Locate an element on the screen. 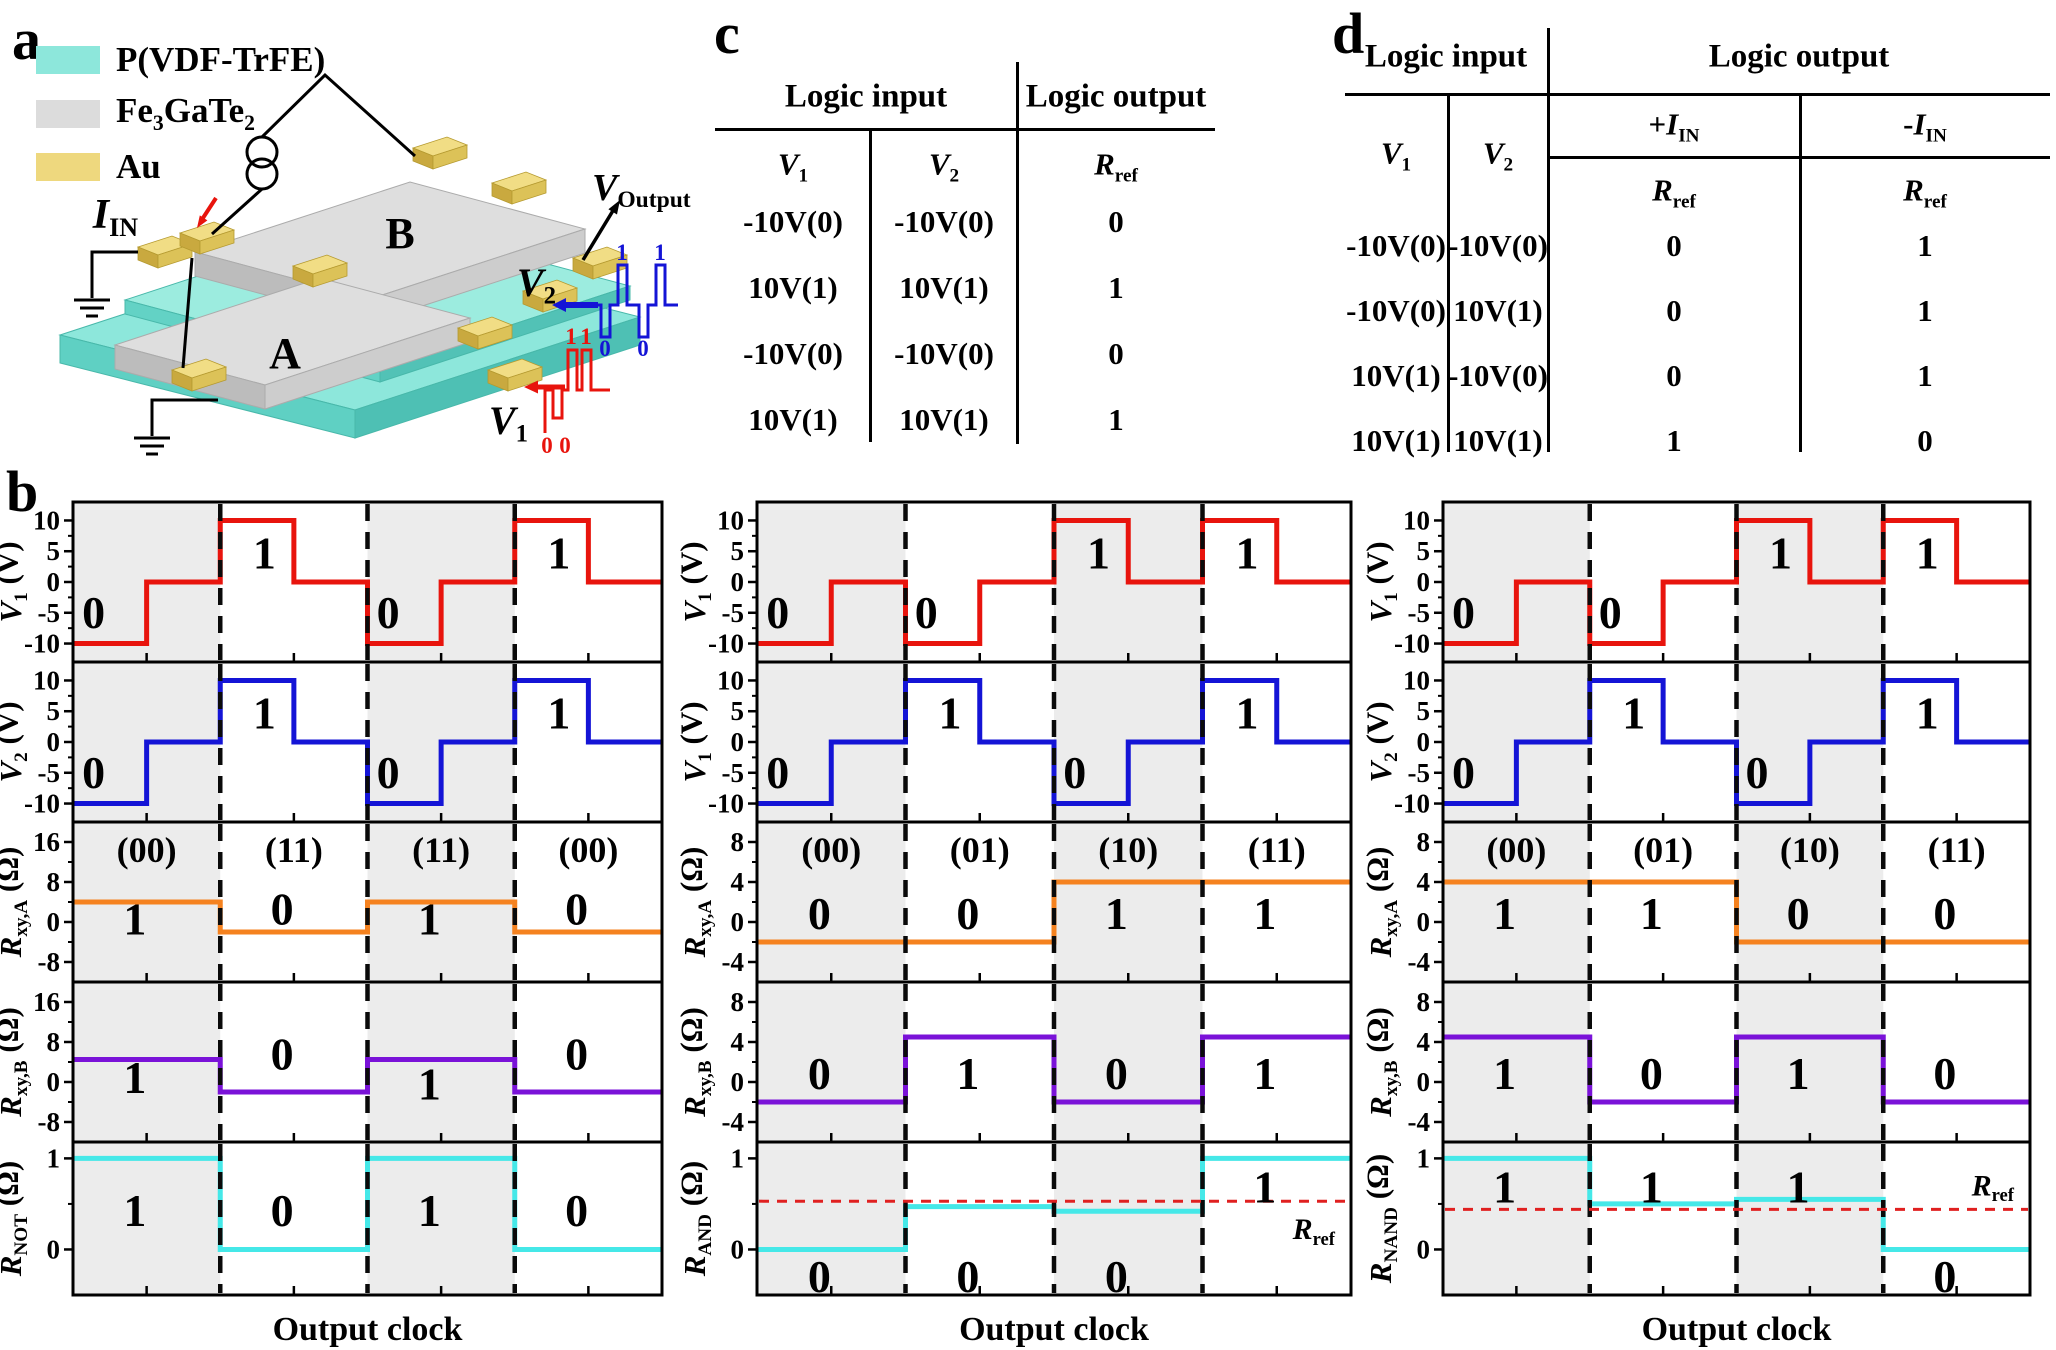  state-label: (00) is located at coordinates (588, 850).